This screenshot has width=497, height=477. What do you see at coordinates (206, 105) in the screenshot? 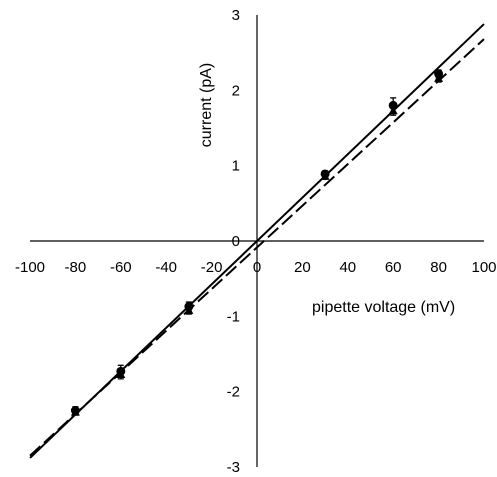
I see `y-axis-label: current (pA)` at bounding box center [206, 105].